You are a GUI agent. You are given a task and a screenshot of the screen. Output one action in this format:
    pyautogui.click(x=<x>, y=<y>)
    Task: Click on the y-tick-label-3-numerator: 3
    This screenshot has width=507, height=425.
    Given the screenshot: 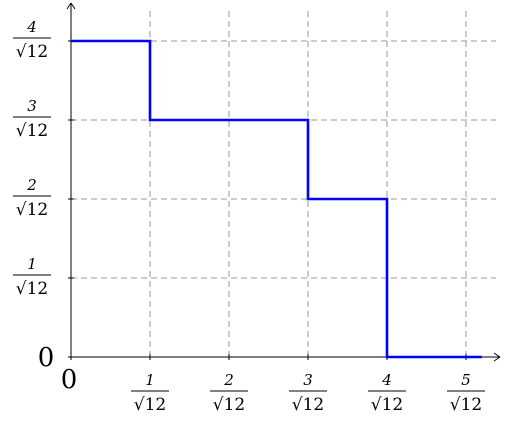 What is the action you would take?
    pyautogui.click(x=32, y=106)
    